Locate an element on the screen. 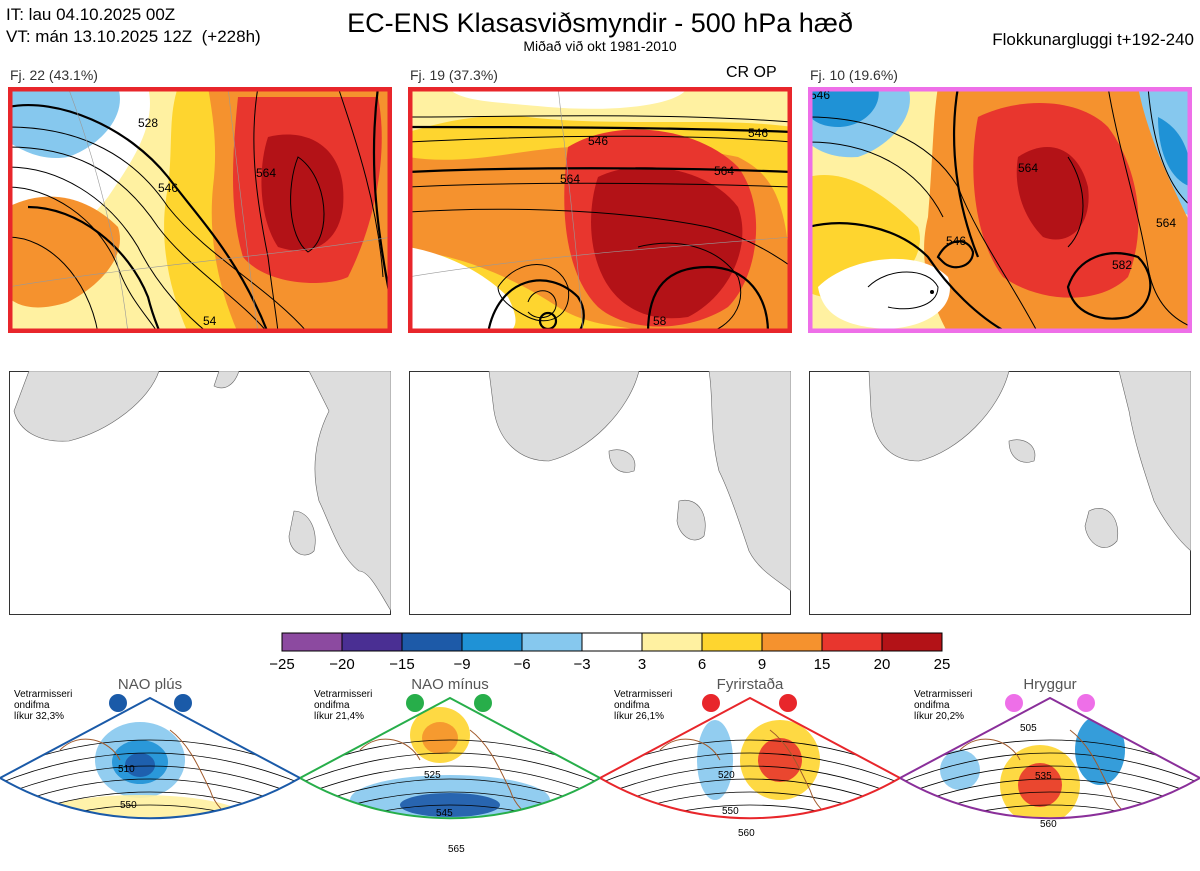  vt-line: VT: mán 13.10.2025 12Z (+228h) is located at coordinates (133, 36).